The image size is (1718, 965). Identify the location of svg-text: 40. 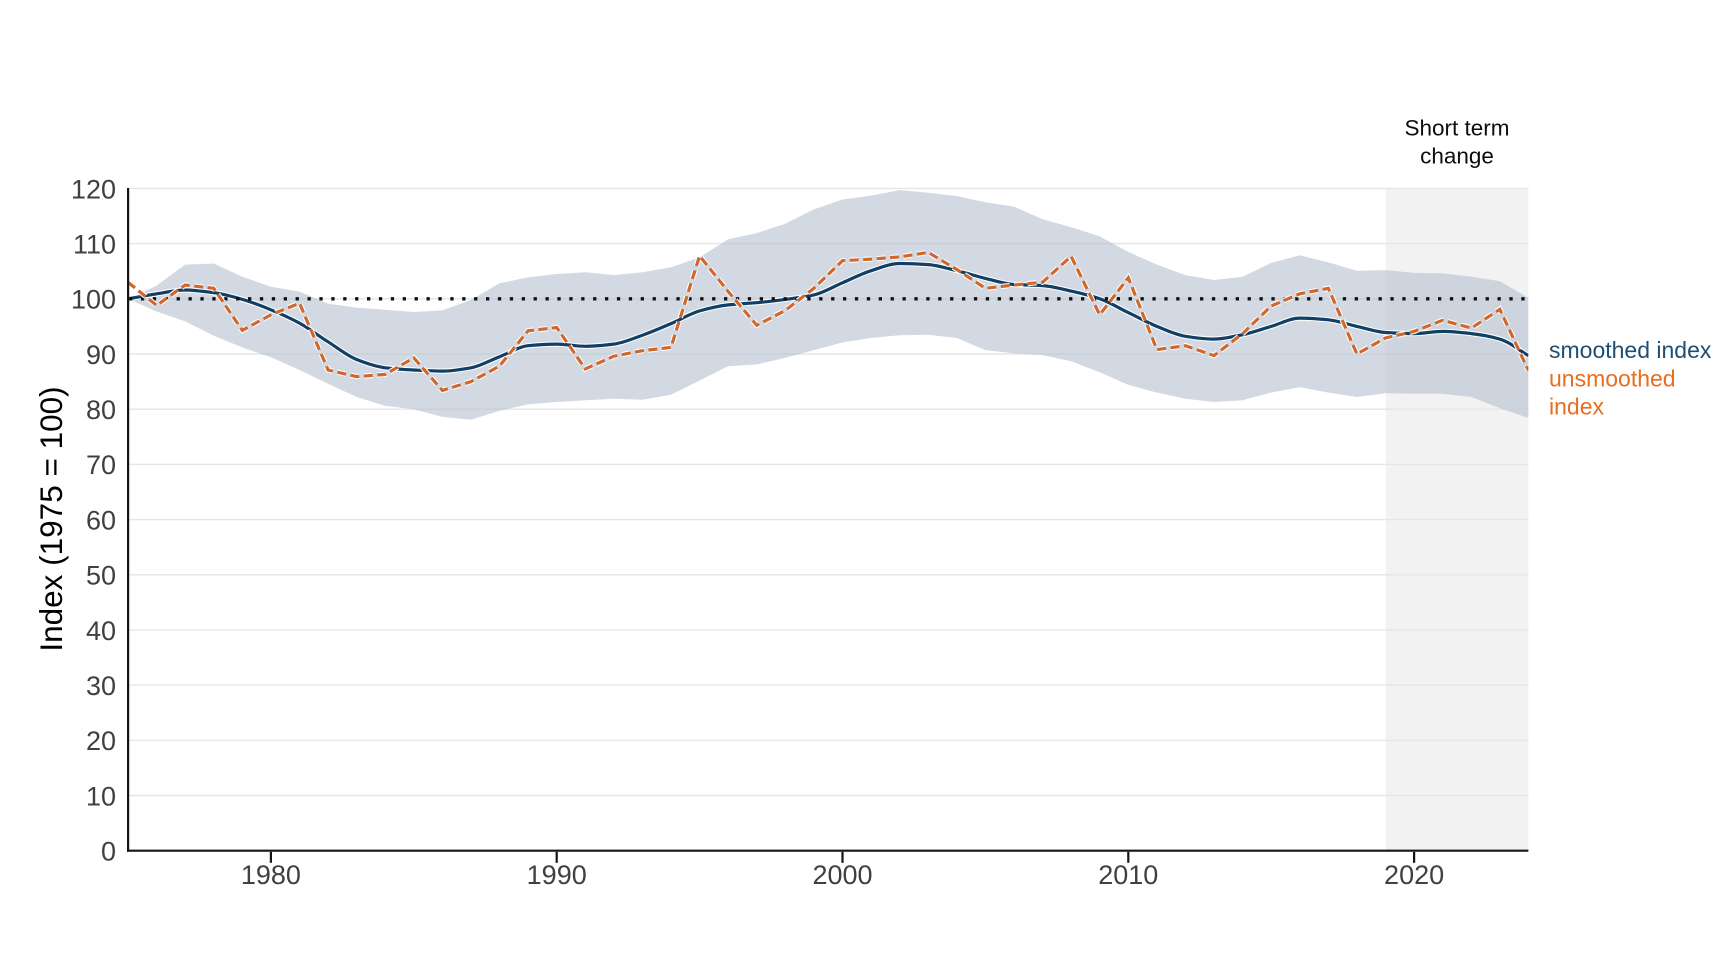
(101, 631).